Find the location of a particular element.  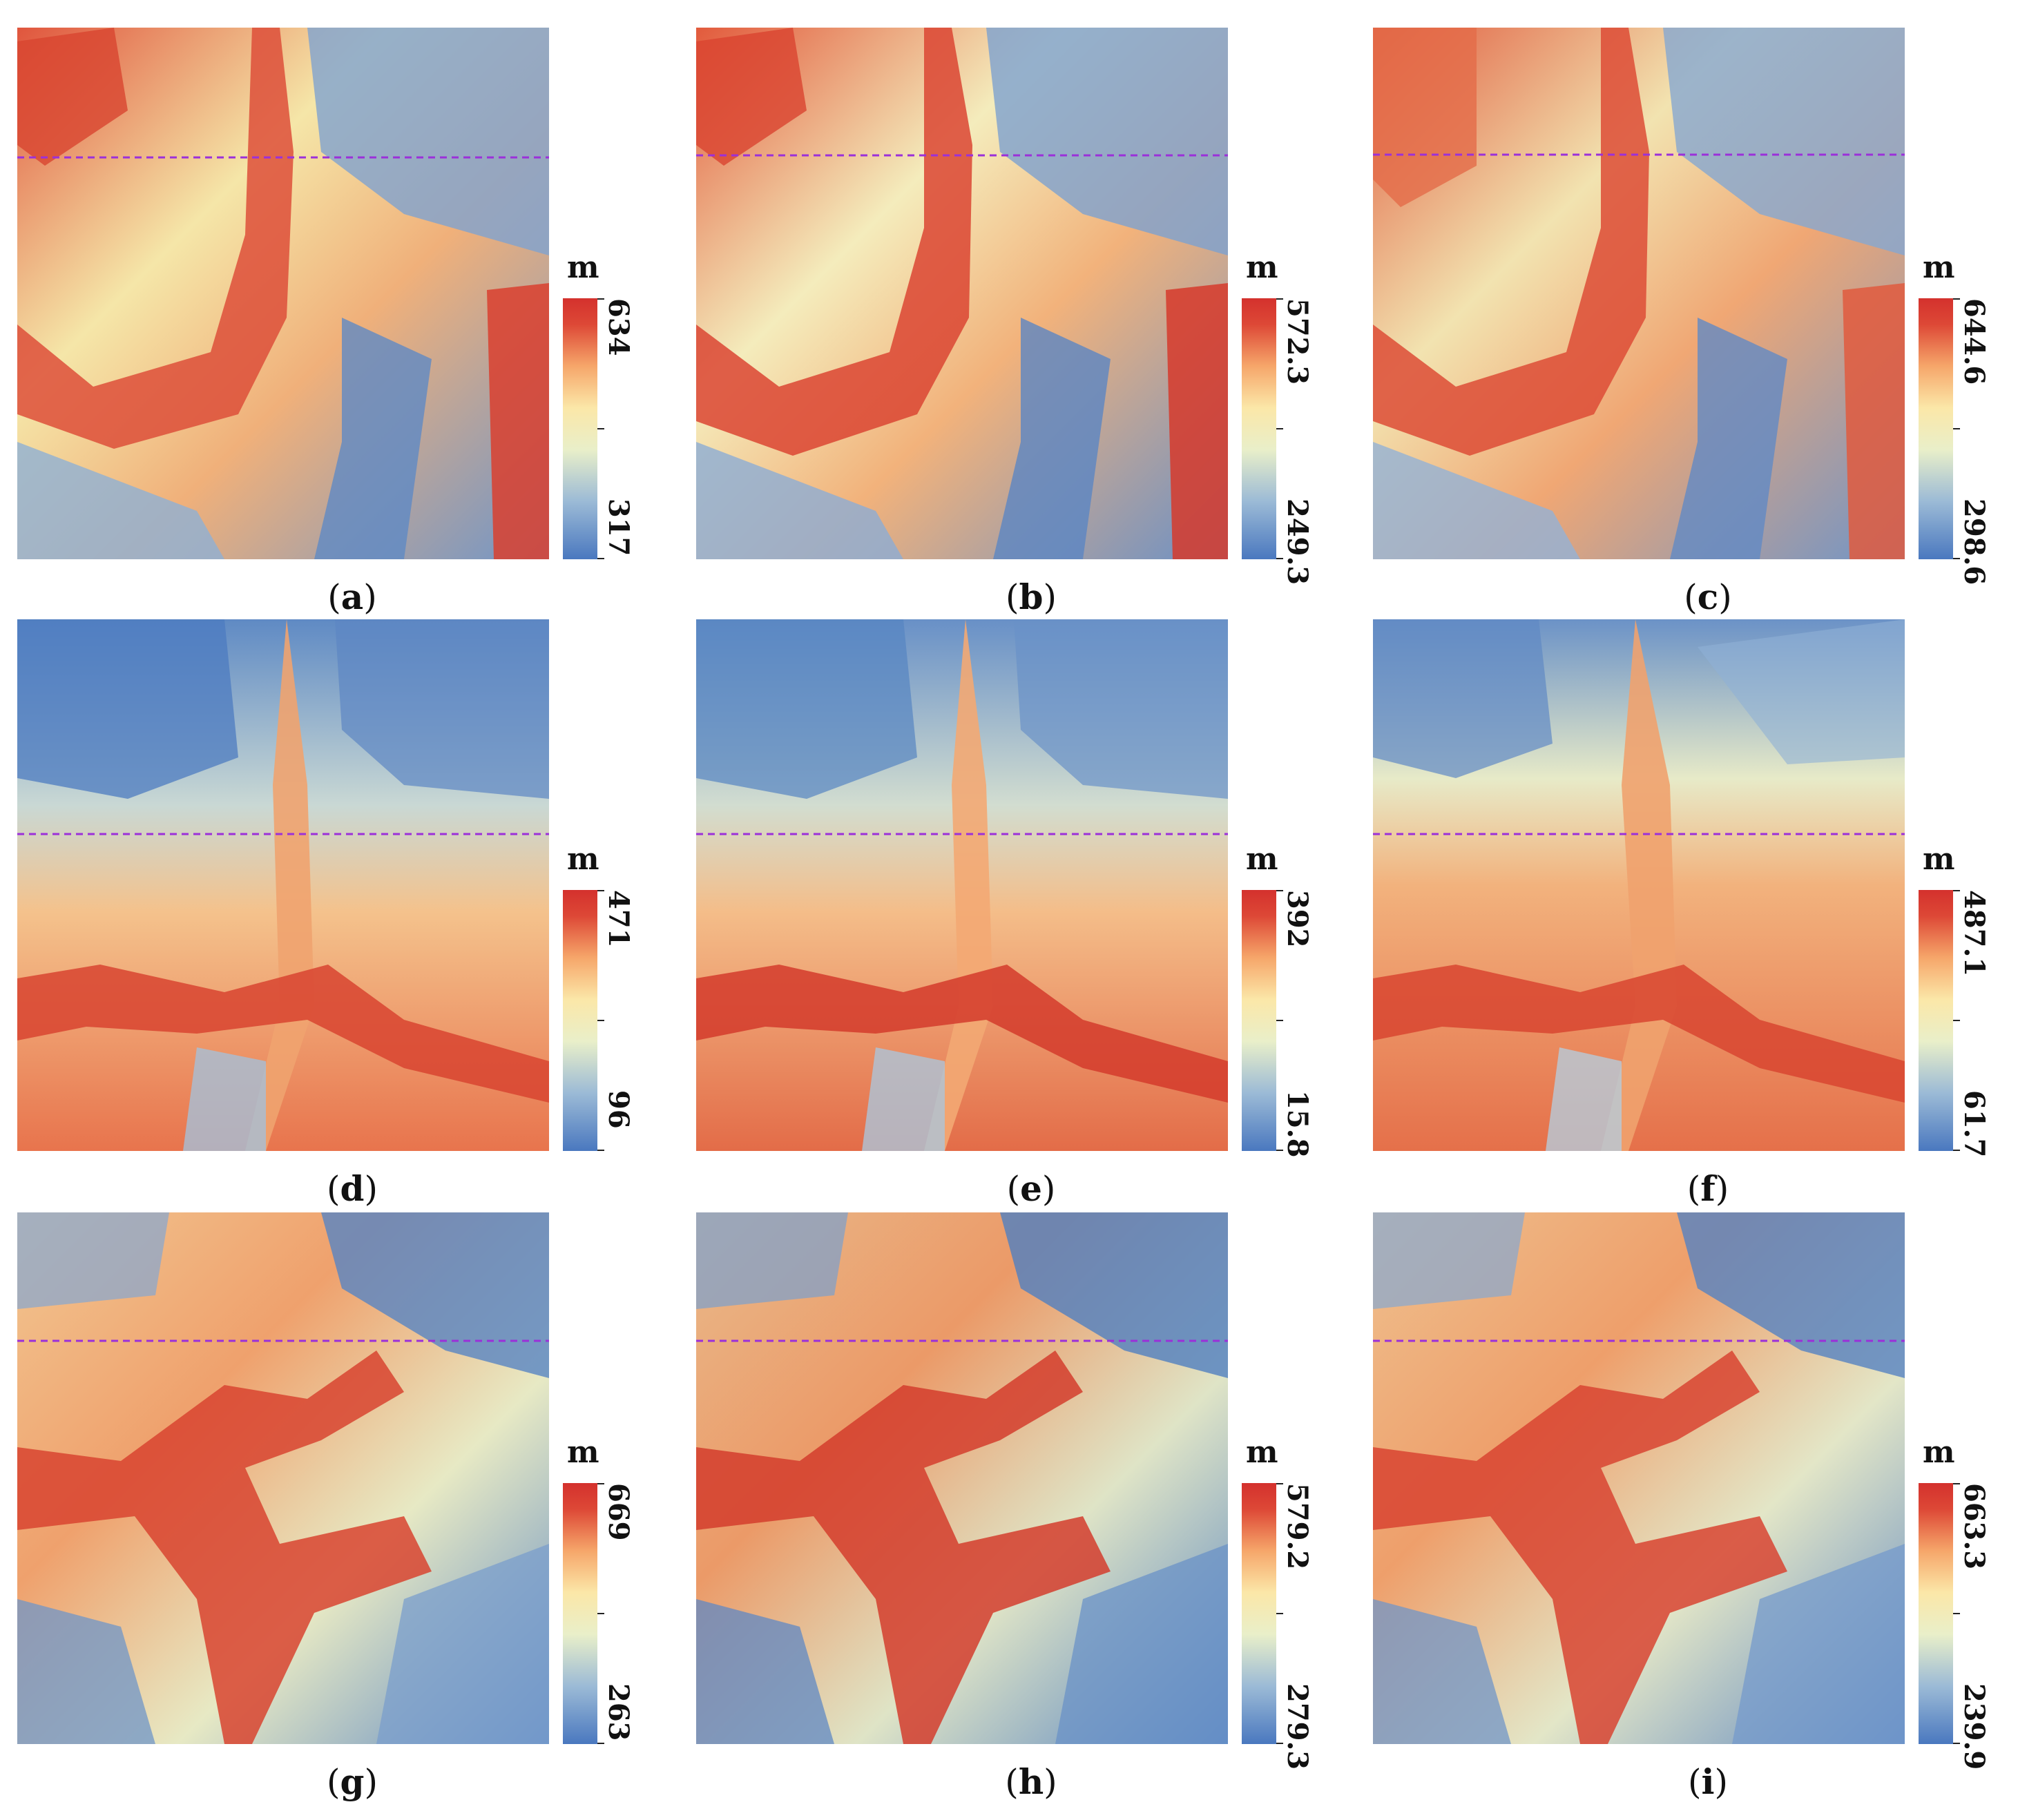

colorbar-f: m 487.1 61.7 is located at coordinates (1954, 999).